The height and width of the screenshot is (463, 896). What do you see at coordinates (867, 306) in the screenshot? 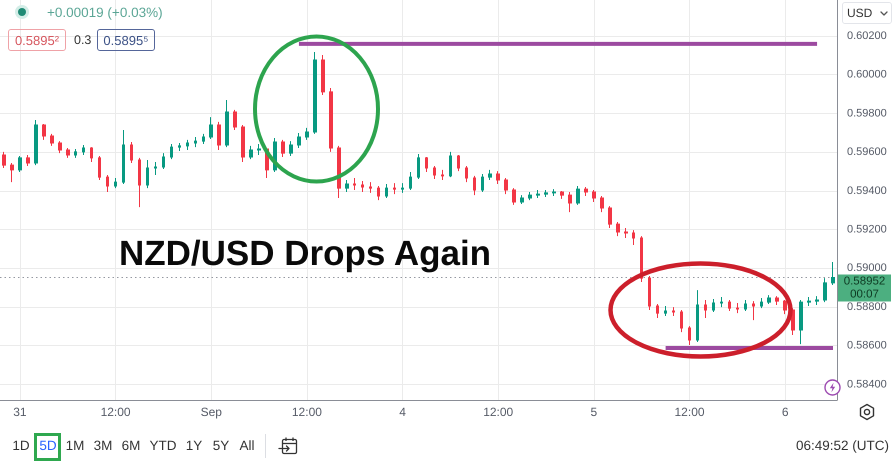
I see `y-tick-label: 0.58800` at bounding box center [867, 306].